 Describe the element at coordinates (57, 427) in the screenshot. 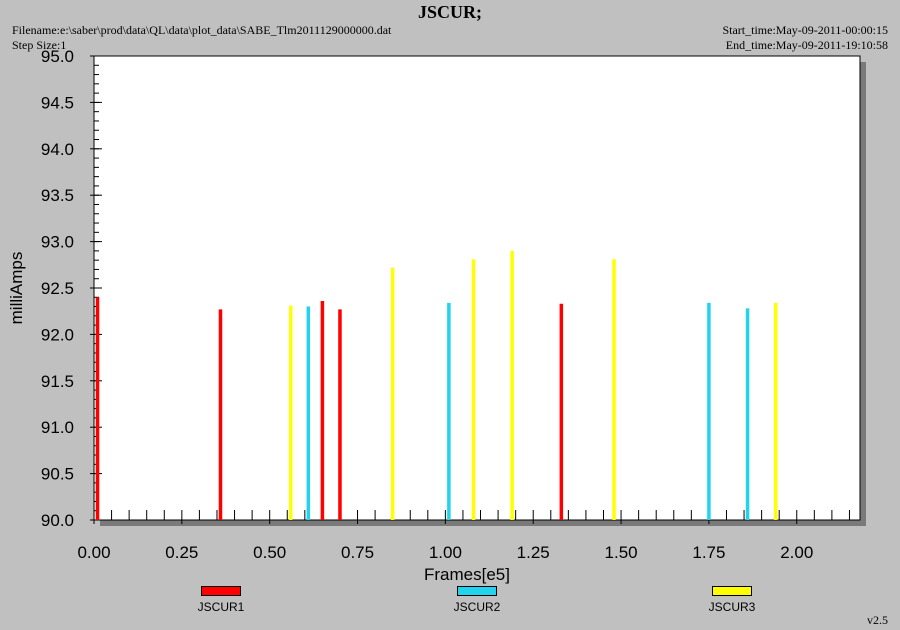

I see `y-tick-label: 91.0` at that location.